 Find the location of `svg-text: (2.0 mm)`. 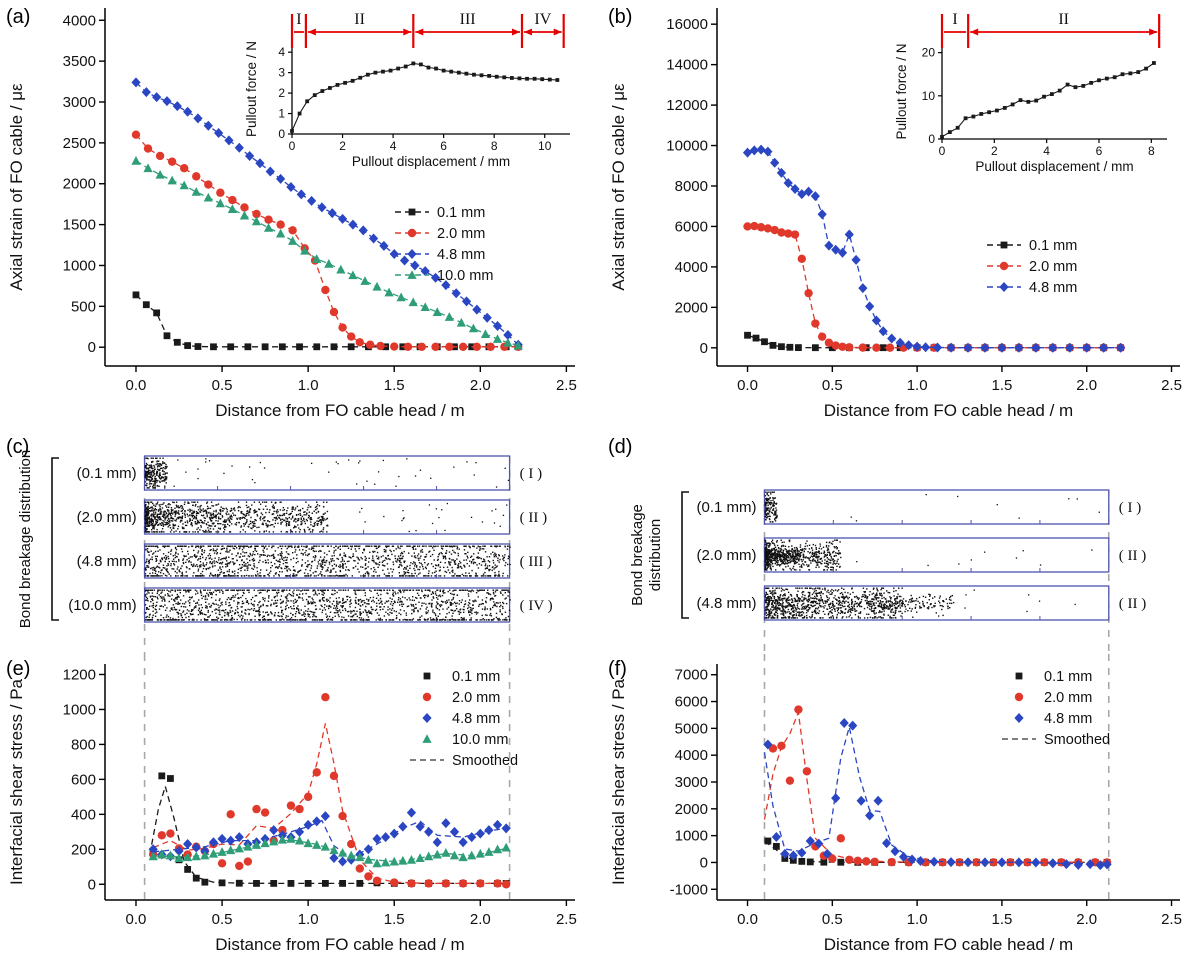

svg-text: (2.0 mm) is located at coordinates (107, 517).